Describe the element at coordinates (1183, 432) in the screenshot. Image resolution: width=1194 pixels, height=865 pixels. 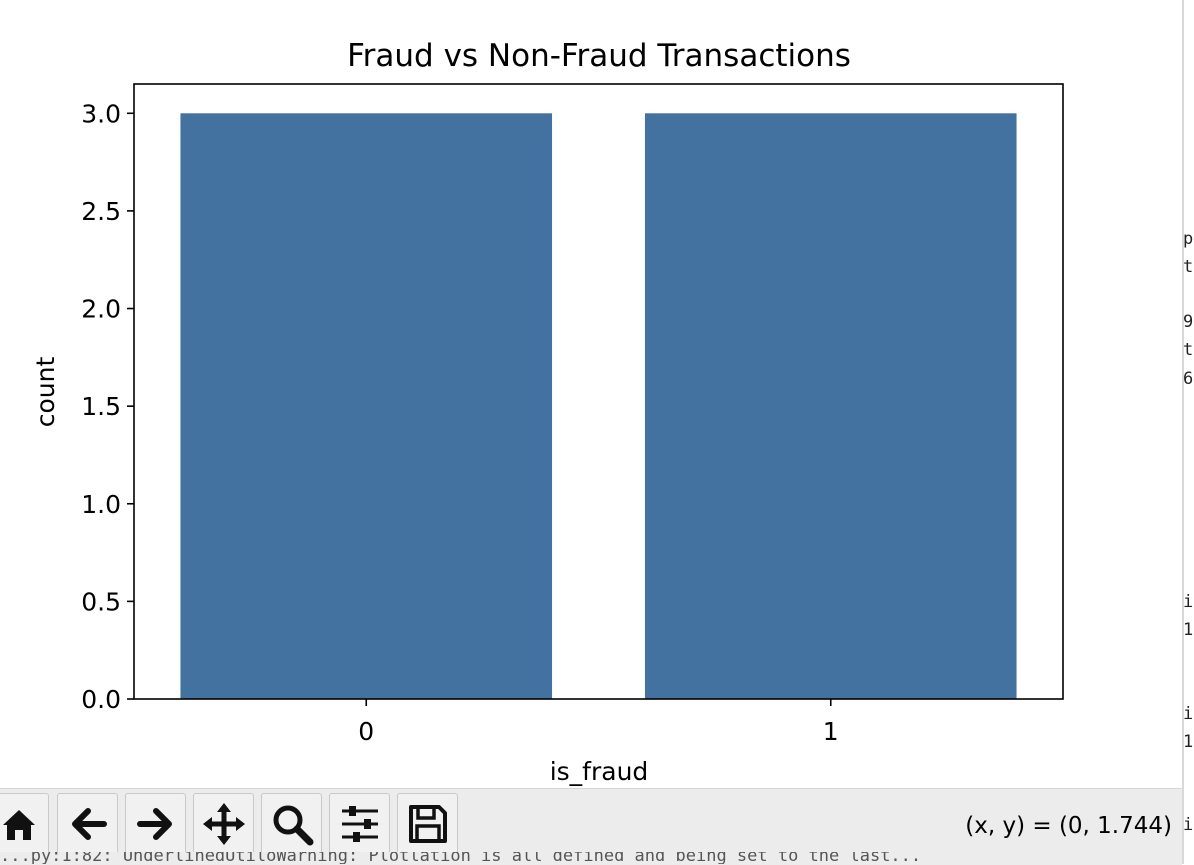
I see `window-edge` at that location.